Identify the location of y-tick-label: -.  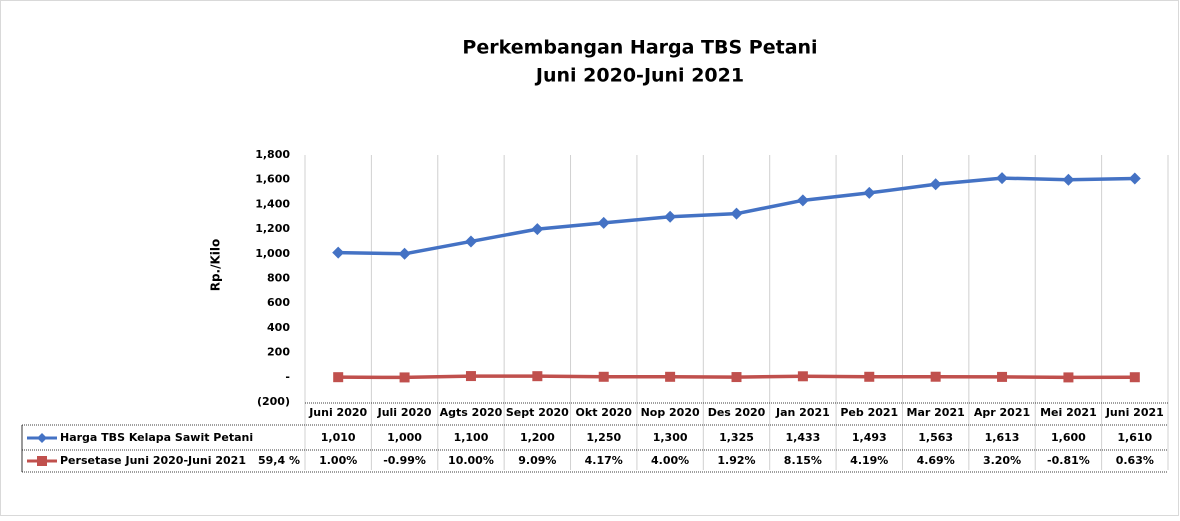
(287, 376).